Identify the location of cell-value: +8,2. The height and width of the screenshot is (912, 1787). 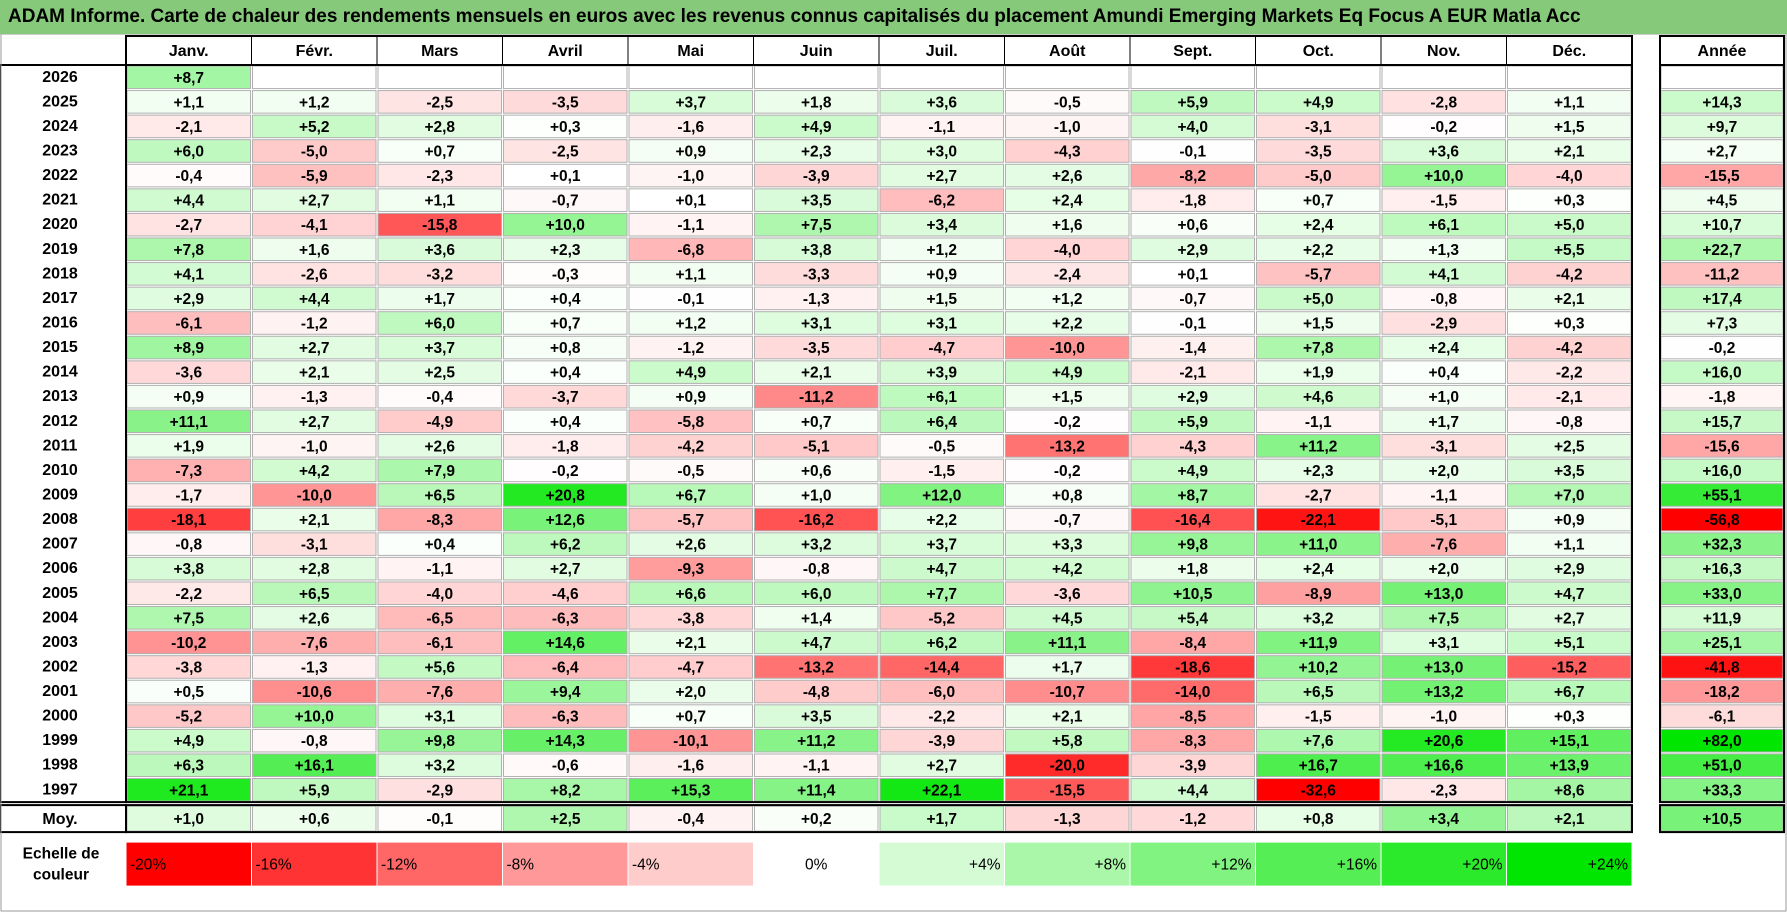
(565, 790).